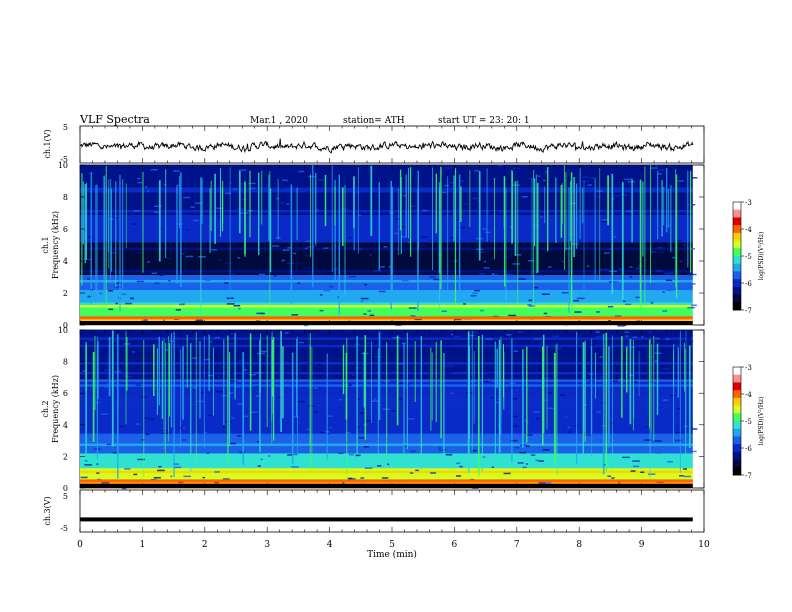  I want to click on colorbar-tick-label: -6, so click(748, 449).